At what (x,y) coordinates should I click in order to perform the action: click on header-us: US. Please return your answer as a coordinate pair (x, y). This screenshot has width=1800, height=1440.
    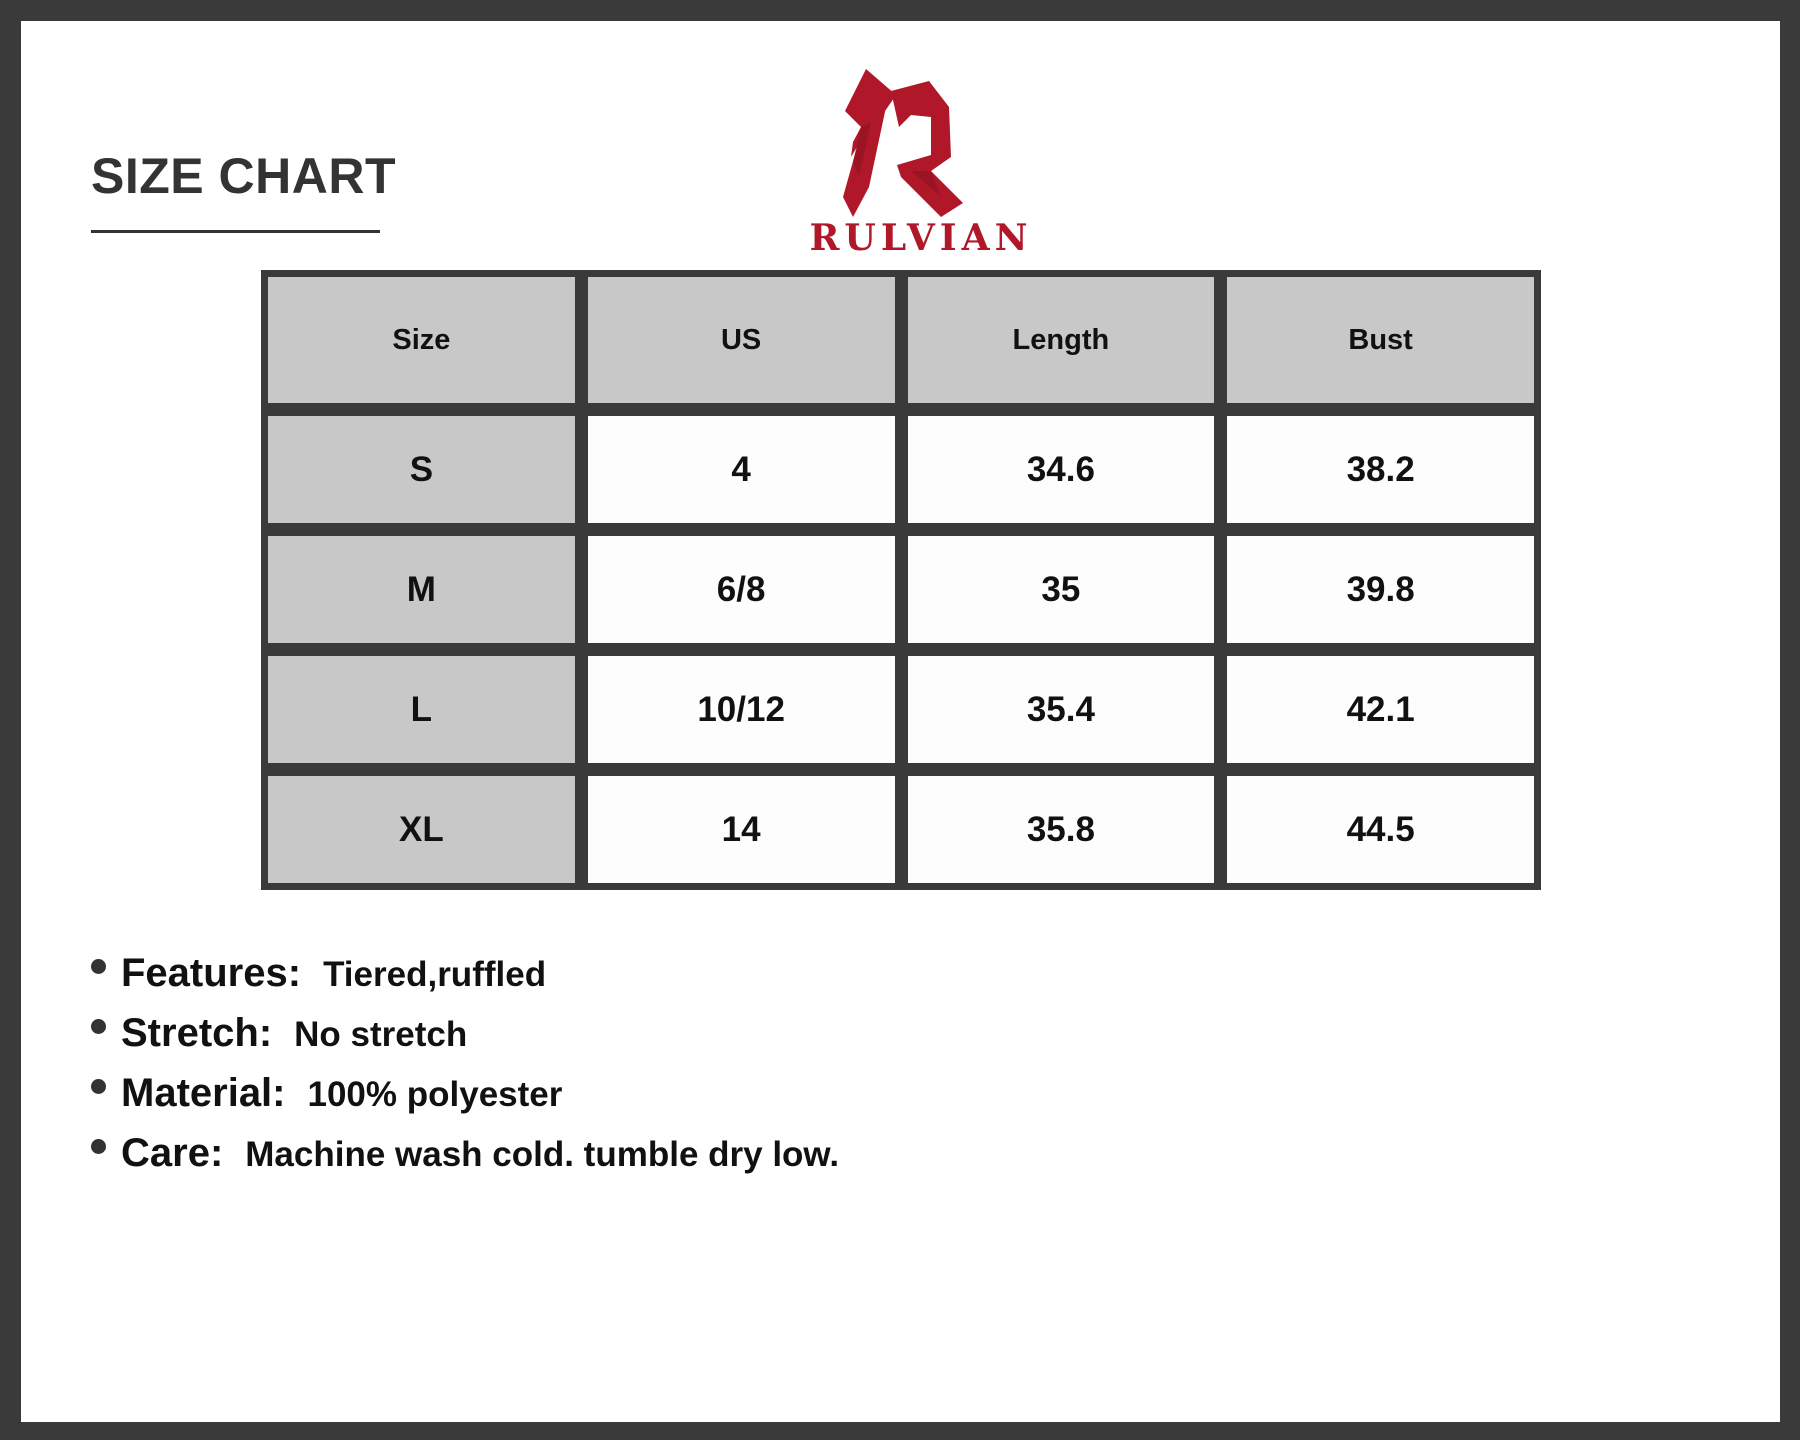
    Looking at the image, I should click on (741, 340).